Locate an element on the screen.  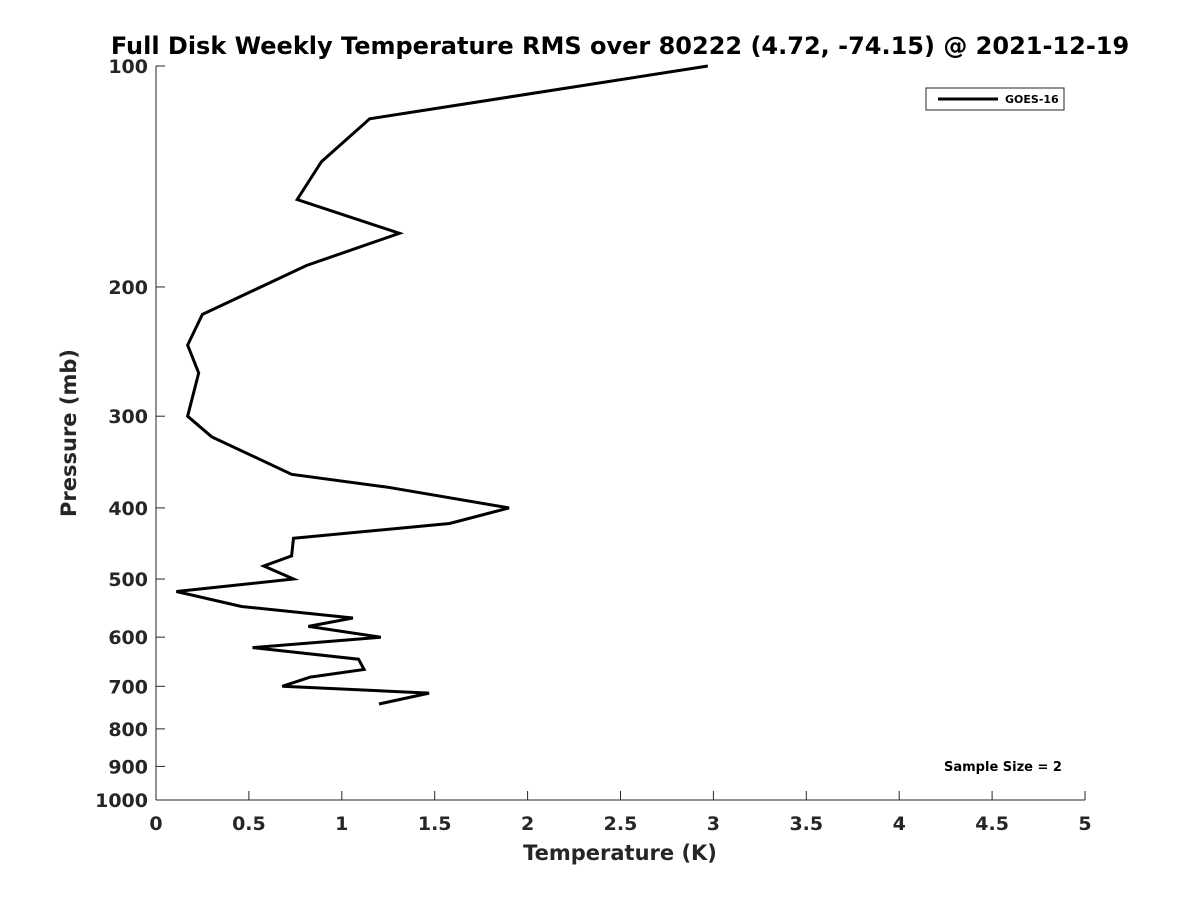
x-tick-label: 4 is located at coordinates (899, 824).